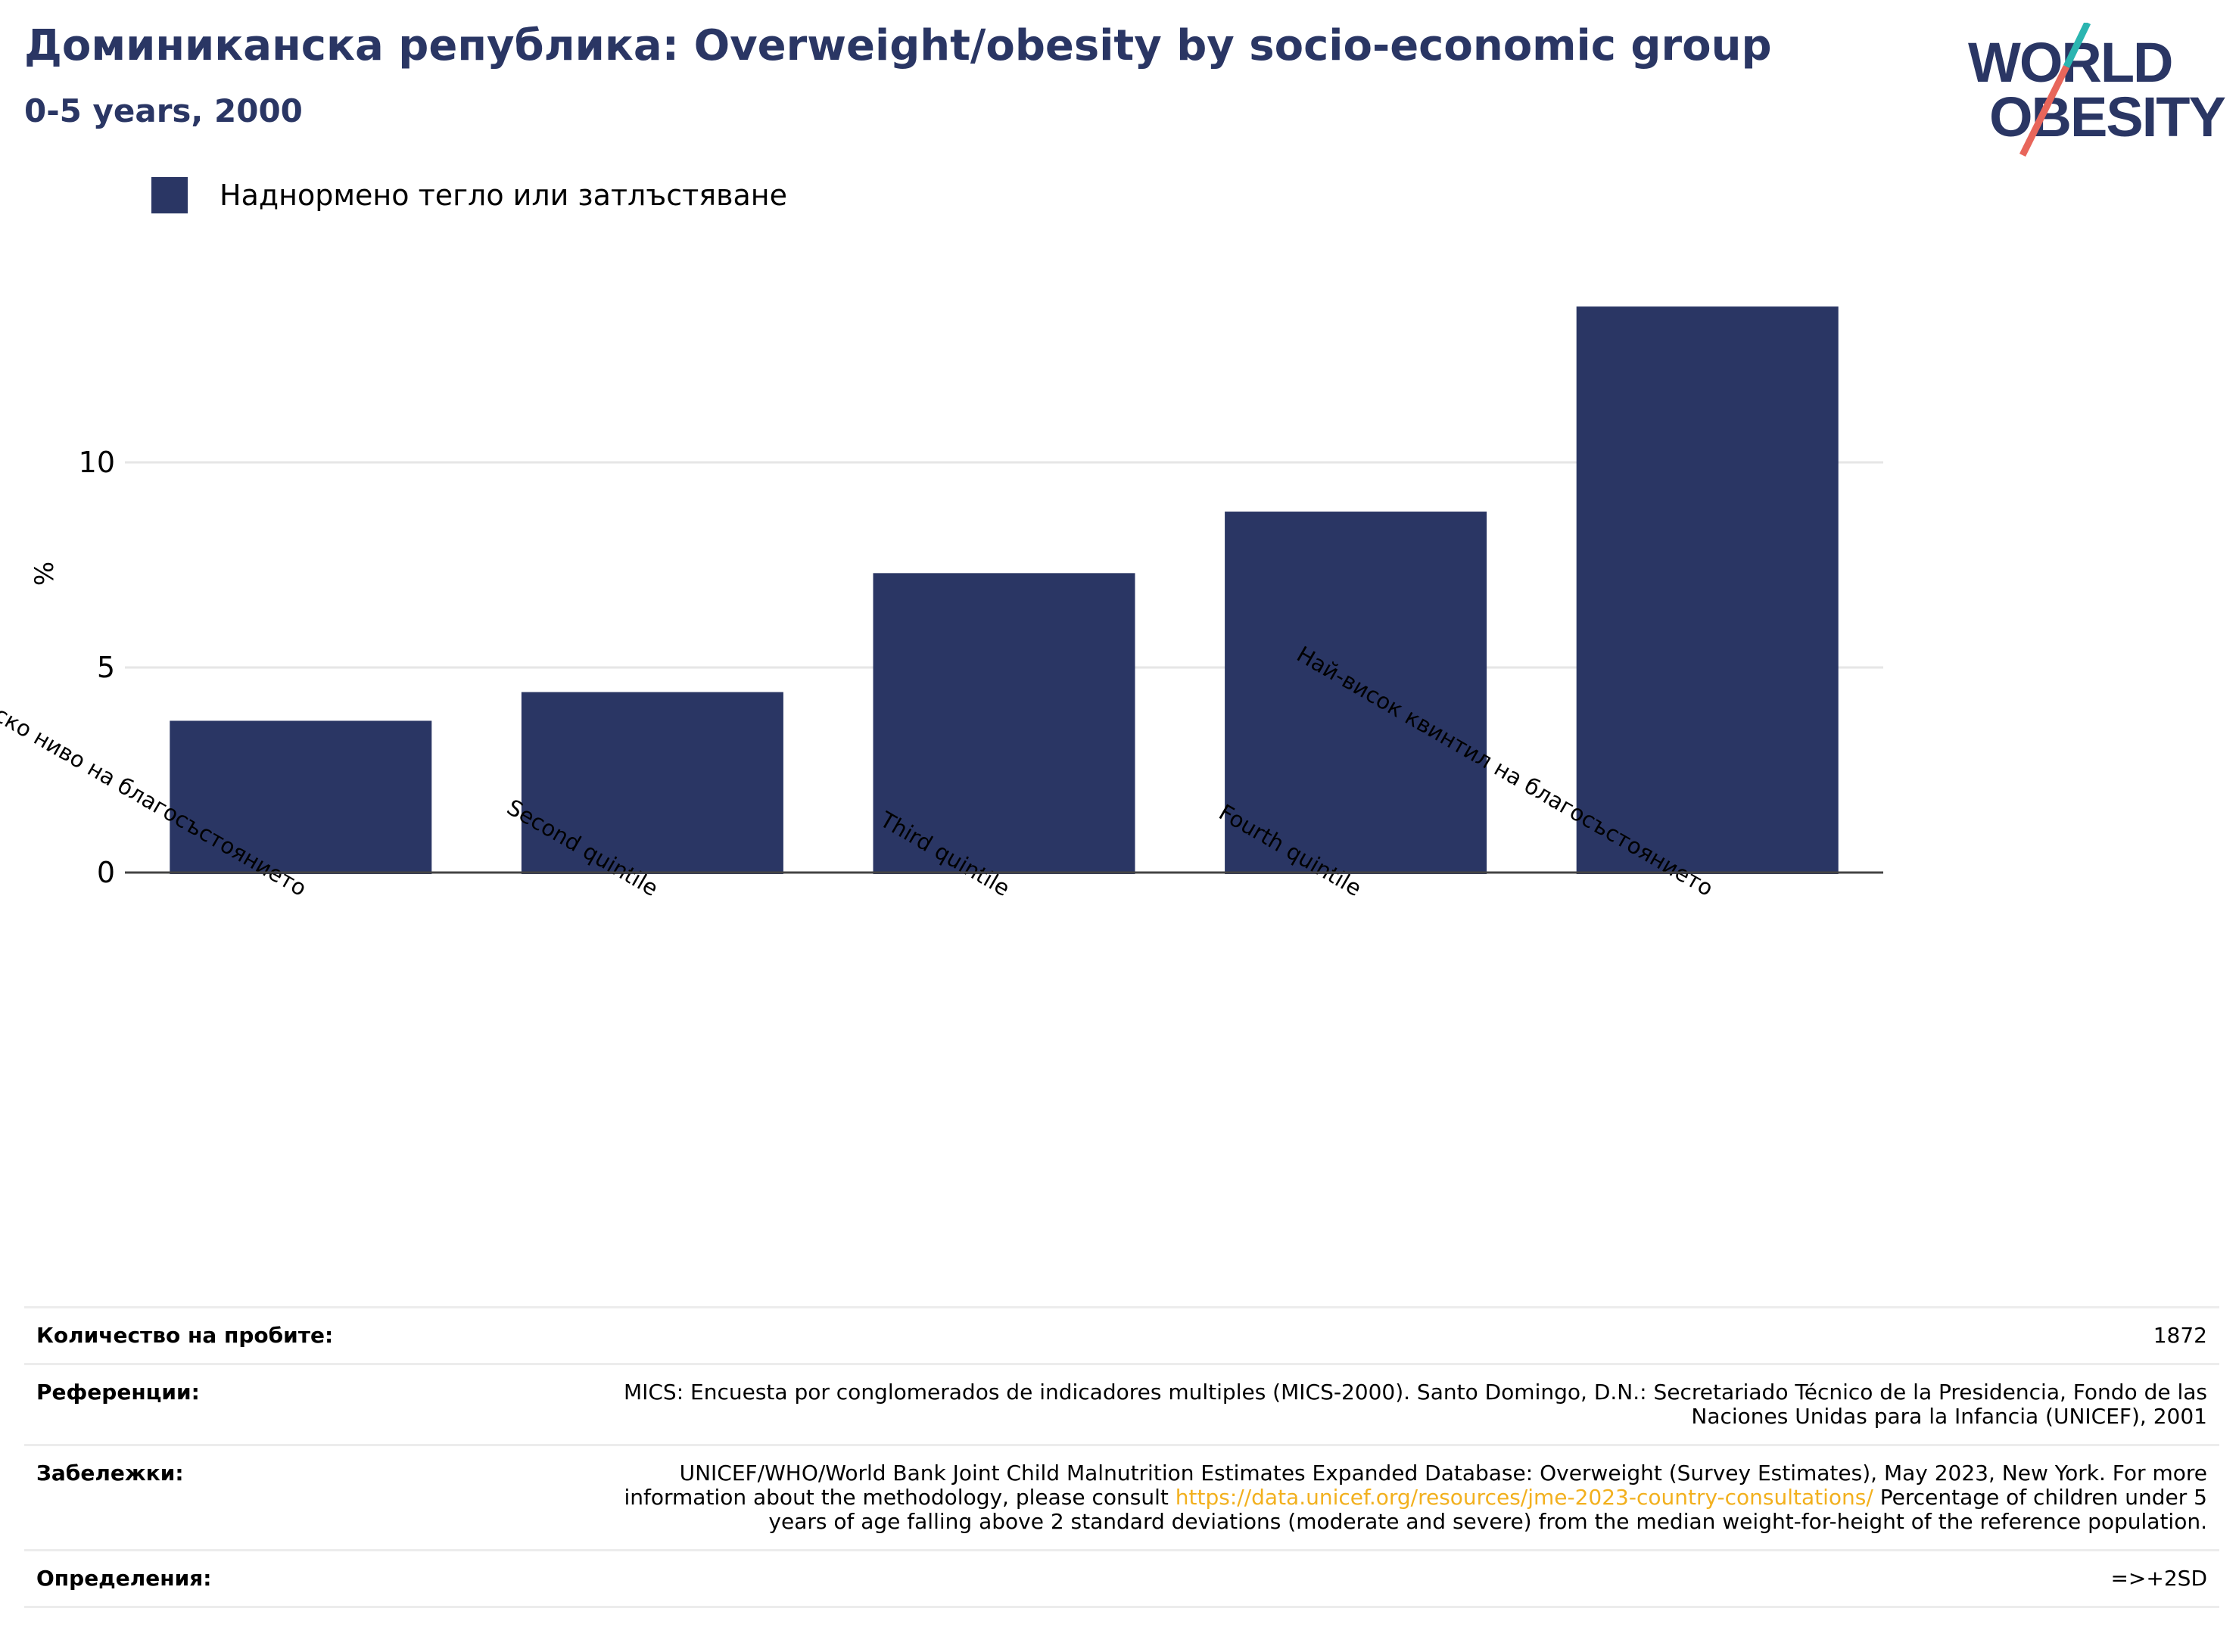  I want to click on info-row-sample-size: Количество на пробите: 1872, so click(1122, 1334).